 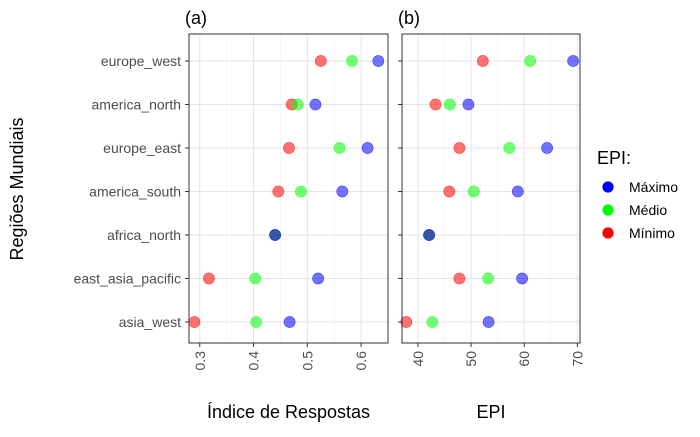 What do you see at coordinates (653, 187) in the screenshot?
I see `legend-label: Máximo` at bounding box center [653, 187].